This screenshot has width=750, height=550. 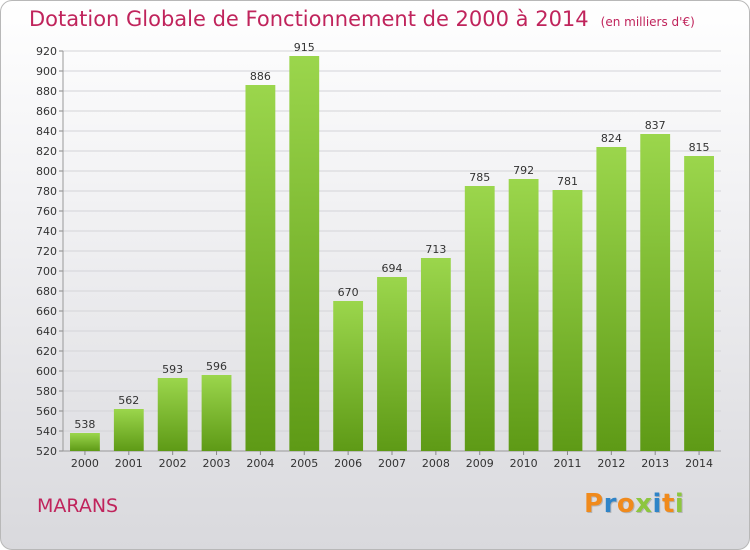 What do you see at coordinates (85, 463) in the screenshot?
I see `x-tick-label: 2000` at bounding box center [85, 463].